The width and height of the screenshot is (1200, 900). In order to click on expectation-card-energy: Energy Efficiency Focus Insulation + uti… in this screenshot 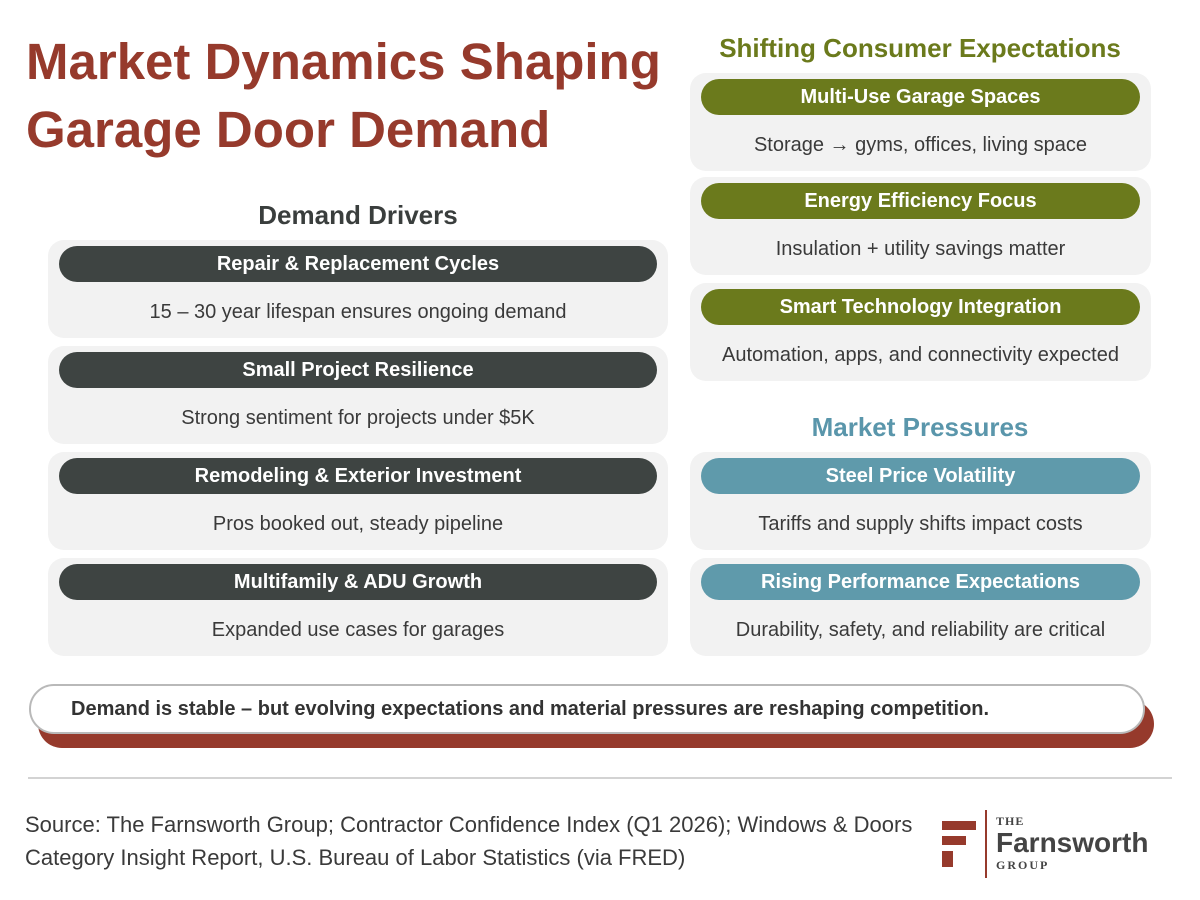, I will do `click(920, 226)`.